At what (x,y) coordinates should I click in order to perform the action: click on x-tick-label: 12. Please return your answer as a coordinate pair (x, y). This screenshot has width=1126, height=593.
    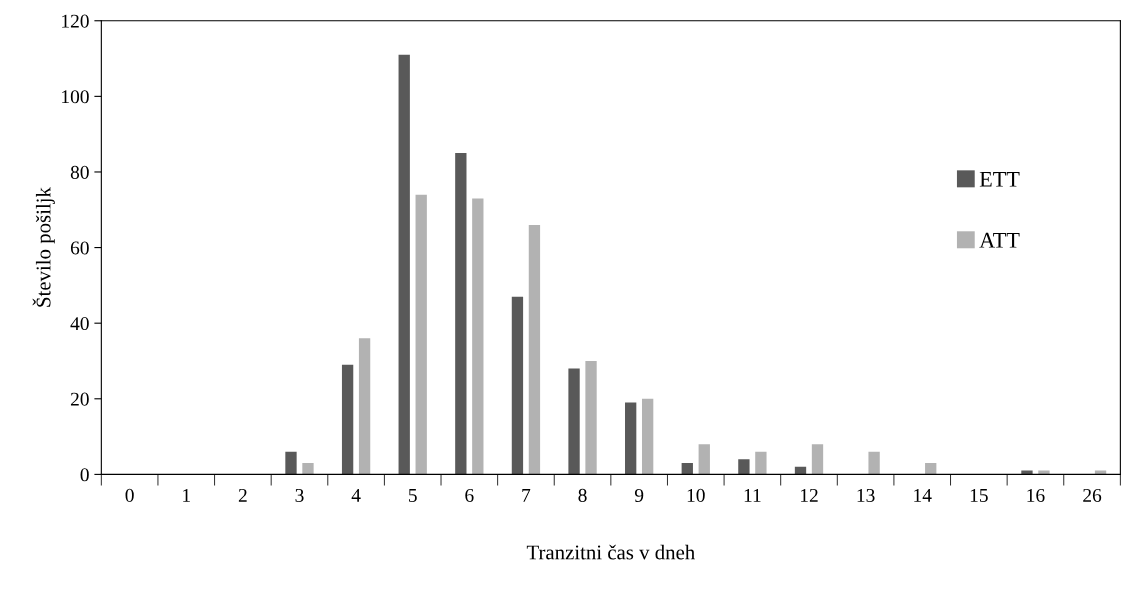
    Looking at the image, I should click on (809, 495).